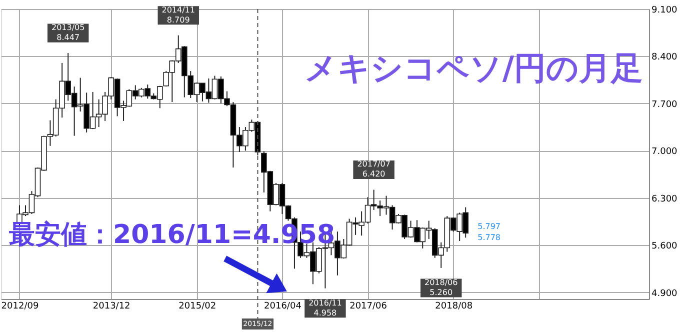 Image resolution: width=700 pixels, height=333 pixels. I want to click on annotation: 2018/06 5.260, so click(441, 287).